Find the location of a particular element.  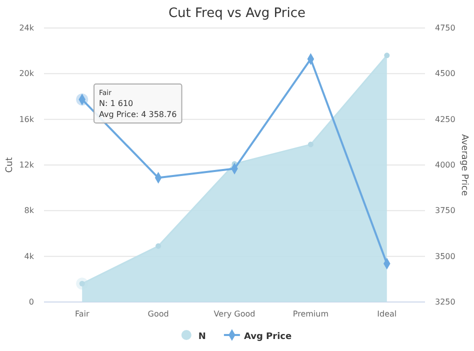

x-tick-label: Ideal is located at coordinates (387, 314).